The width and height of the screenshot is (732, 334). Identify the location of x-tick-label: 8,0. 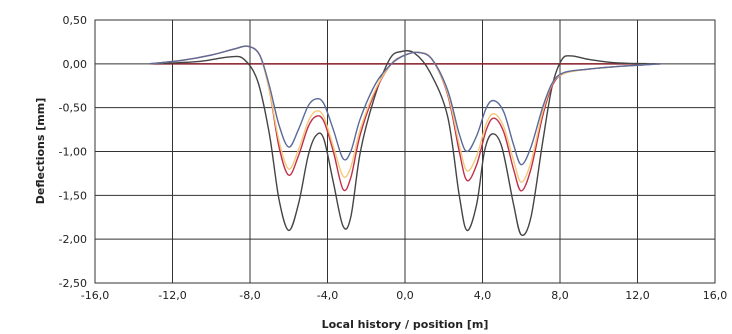
(560, 295).